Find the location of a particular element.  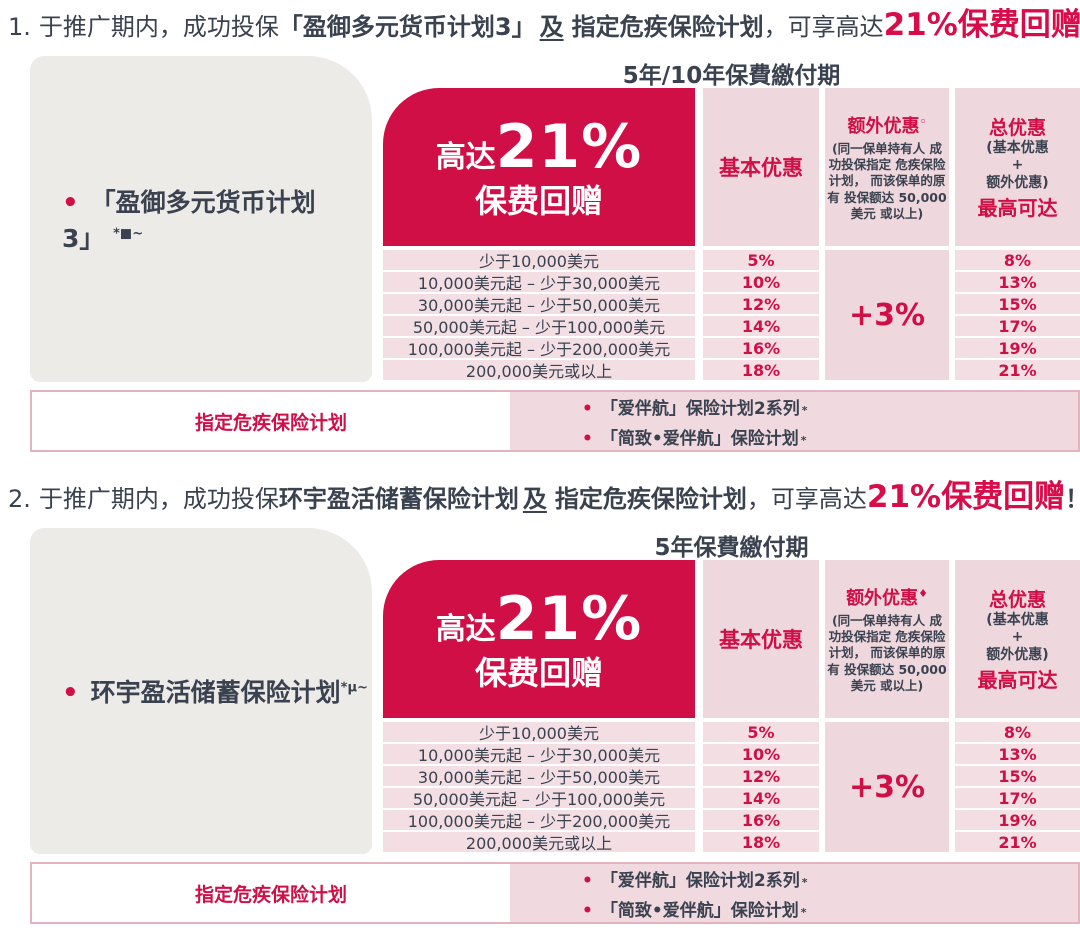

plan-panel: • 环宇盈活储蓄保险计划*μ~ is located at coordinates (201, 691).